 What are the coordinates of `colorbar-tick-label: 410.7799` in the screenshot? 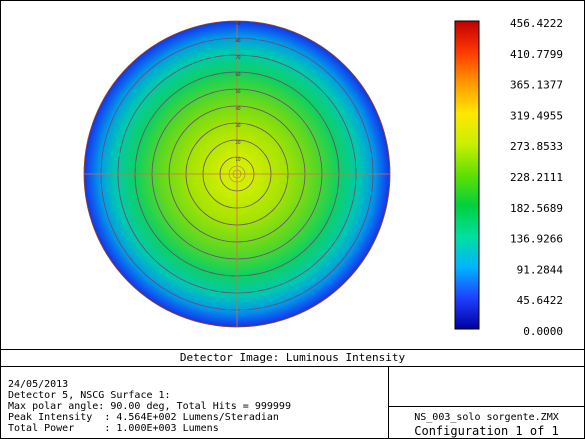 It's located at (536, 54).